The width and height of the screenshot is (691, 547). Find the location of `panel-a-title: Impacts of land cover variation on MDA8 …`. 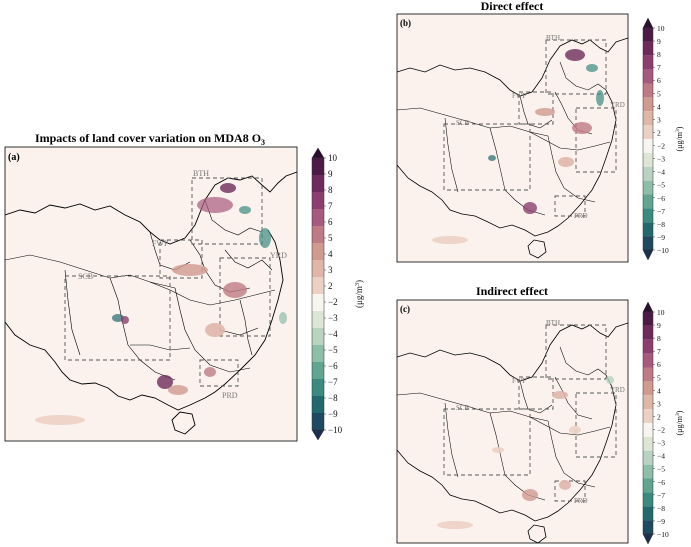

panel-a-title: Impacts of land cover variation on MDA8 … is located at coordinates (150, 139).